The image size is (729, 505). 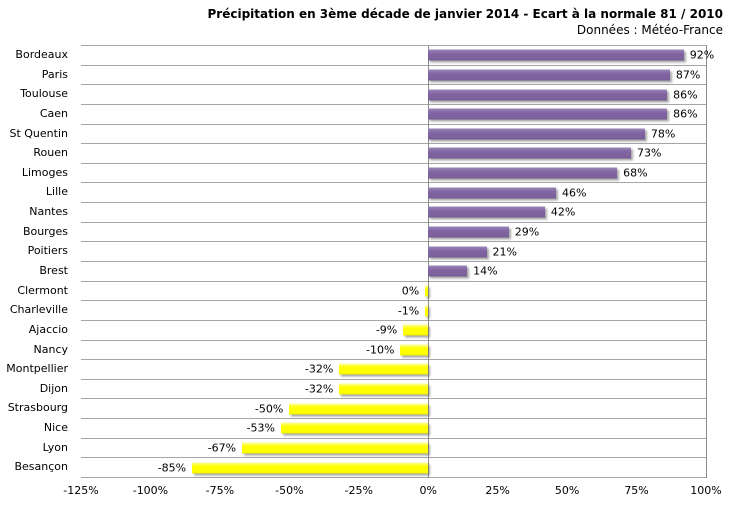 I want to click on category-label: Caen, so click(x=53, y=113).